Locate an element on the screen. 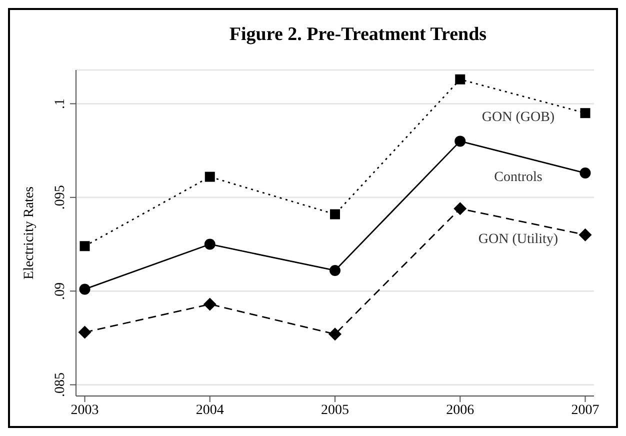  y-tick-label: .09 is located at coordinates (60, 291).